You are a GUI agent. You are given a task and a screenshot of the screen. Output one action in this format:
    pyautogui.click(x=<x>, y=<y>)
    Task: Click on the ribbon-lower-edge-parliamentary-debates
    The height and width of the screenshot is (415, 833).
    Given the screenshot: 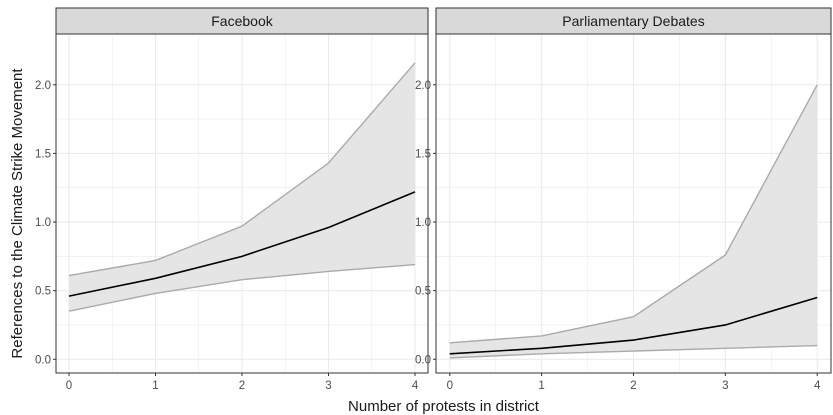 What is the action you would take?
    pyautogui.click(x=633, y=351)
    